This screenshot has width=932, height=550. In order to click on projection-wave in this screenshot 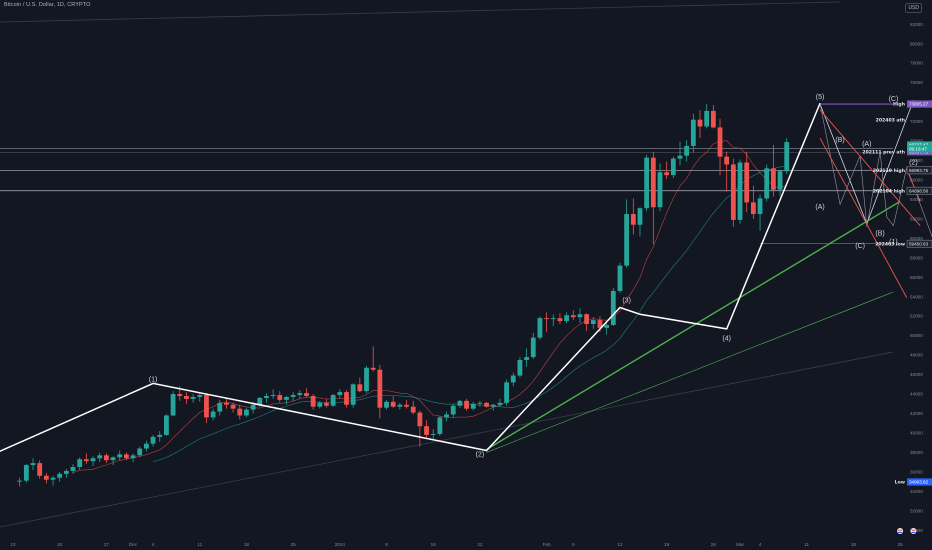, I will do `click(875, 171)`.